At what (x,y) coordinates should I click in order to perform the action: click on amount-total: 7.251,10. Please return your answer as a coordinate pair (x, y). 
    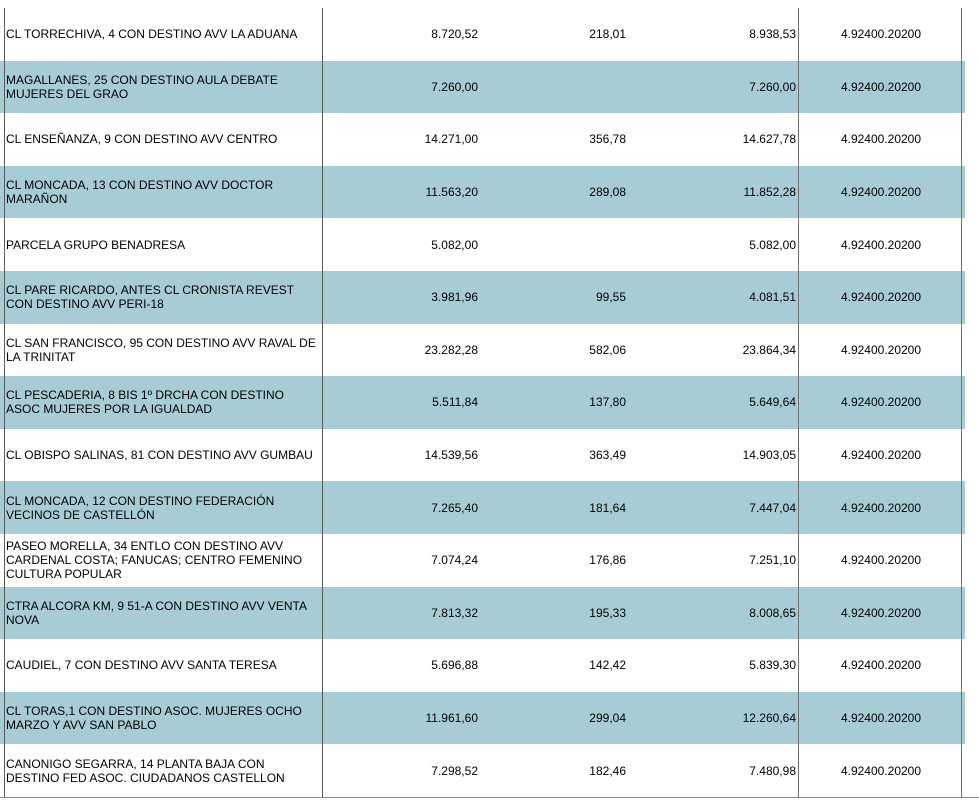
    Looking at the image, I should click on (772, 560).